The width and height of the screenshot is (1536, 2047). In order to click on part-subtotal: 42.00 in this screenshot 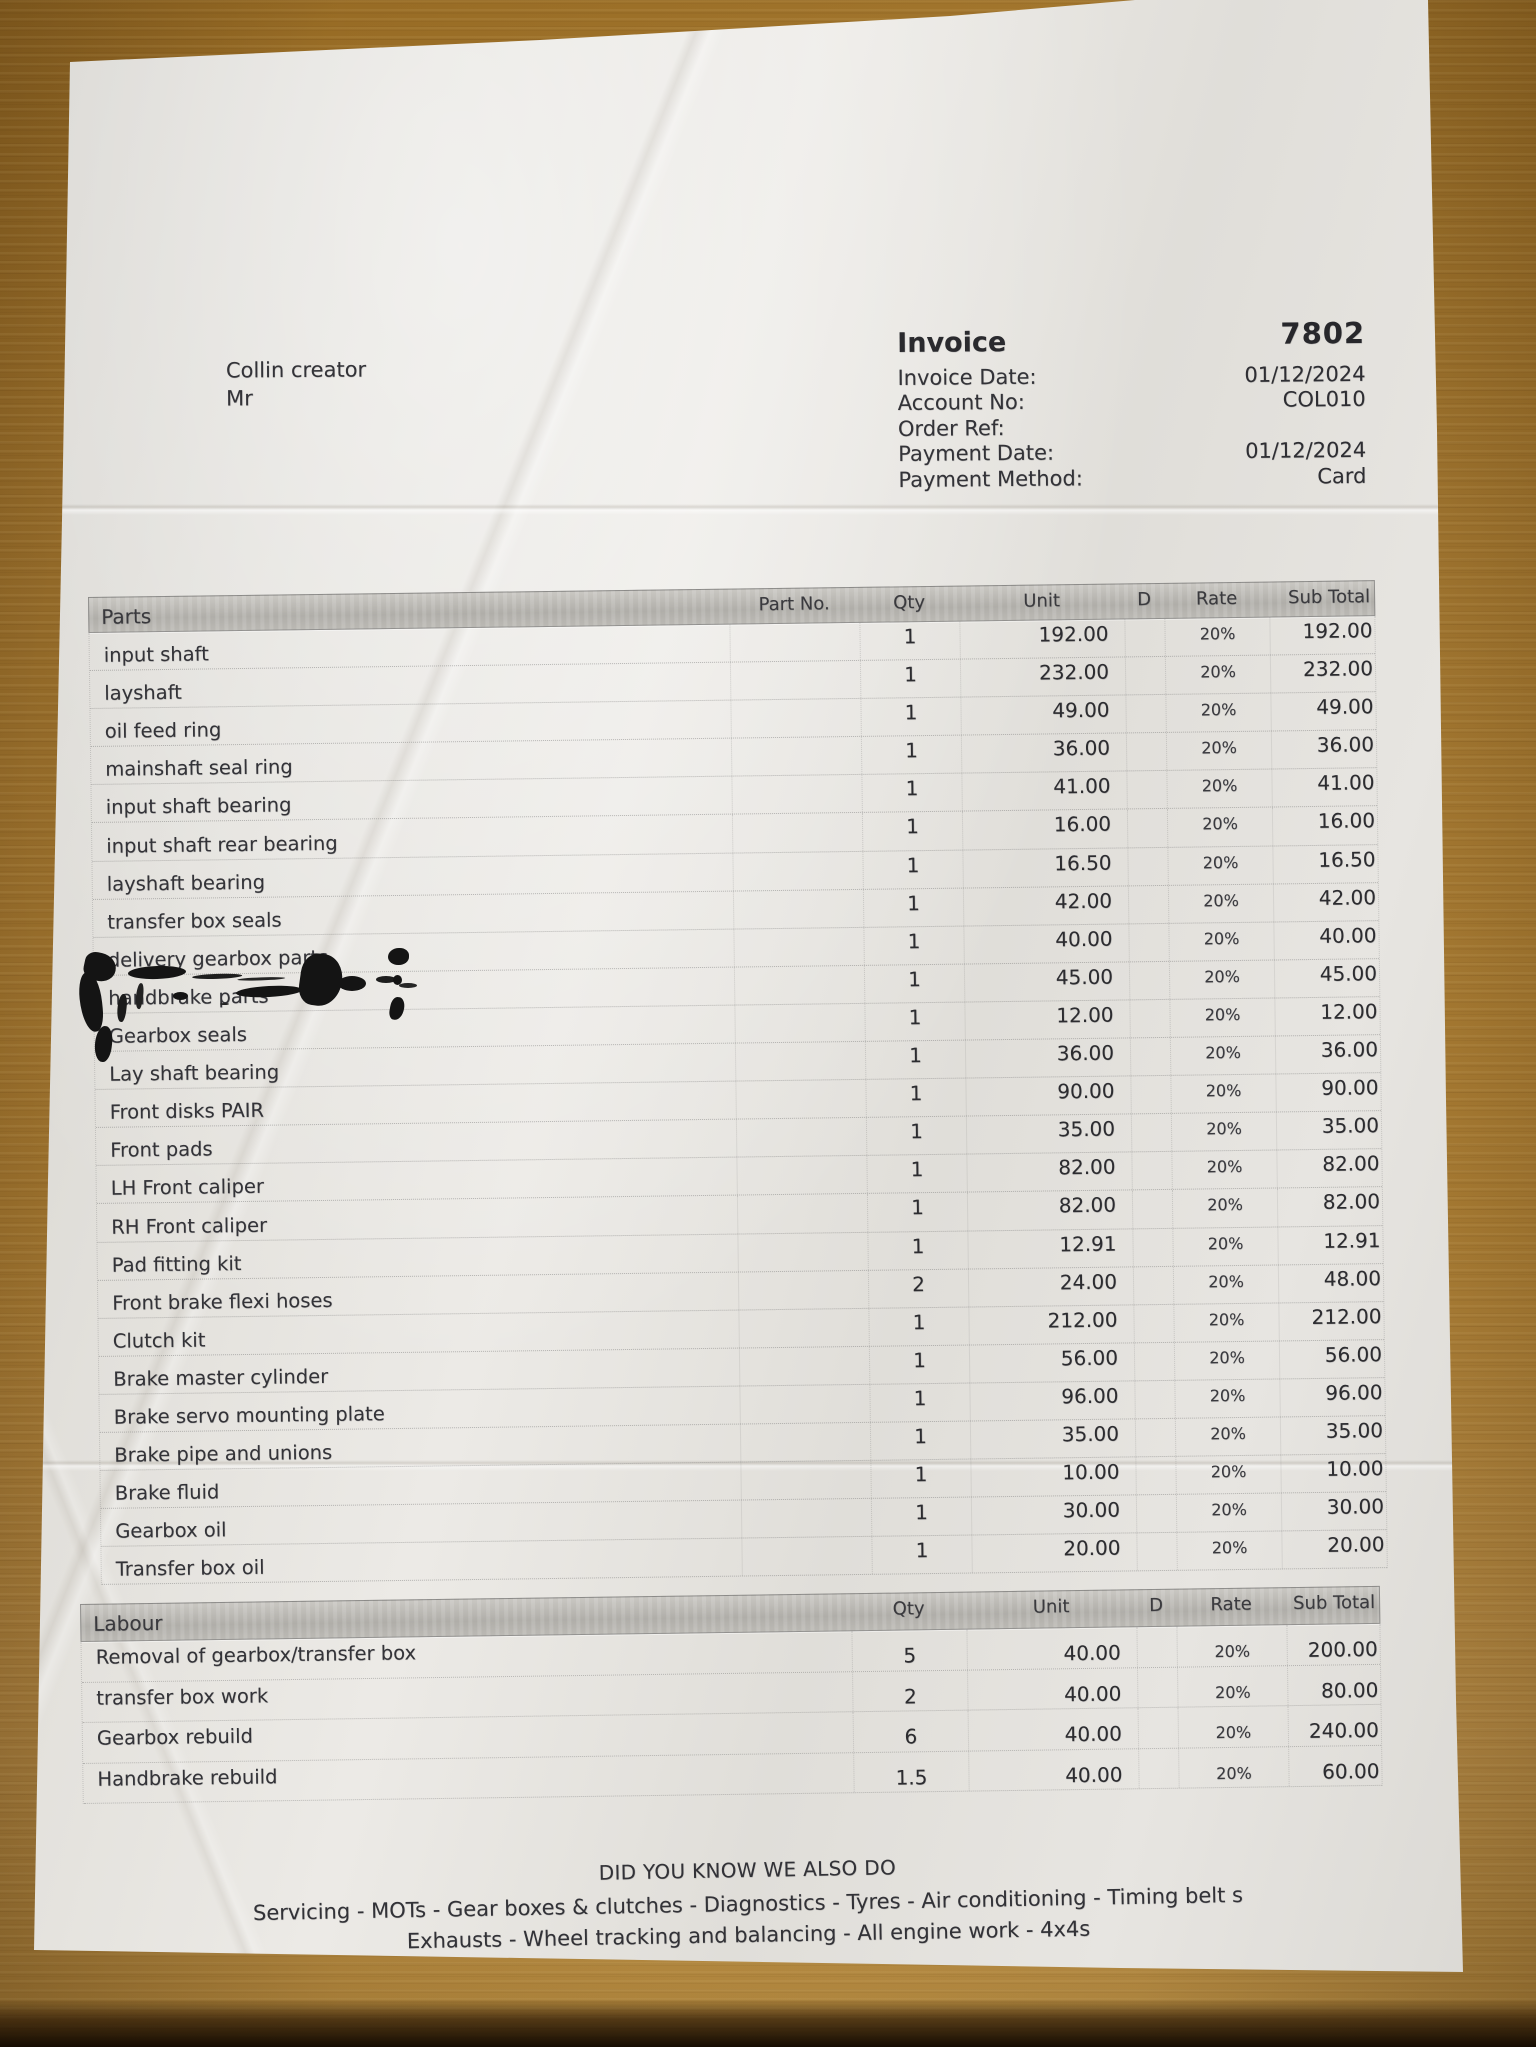, I will do `click(1326, 902)`.